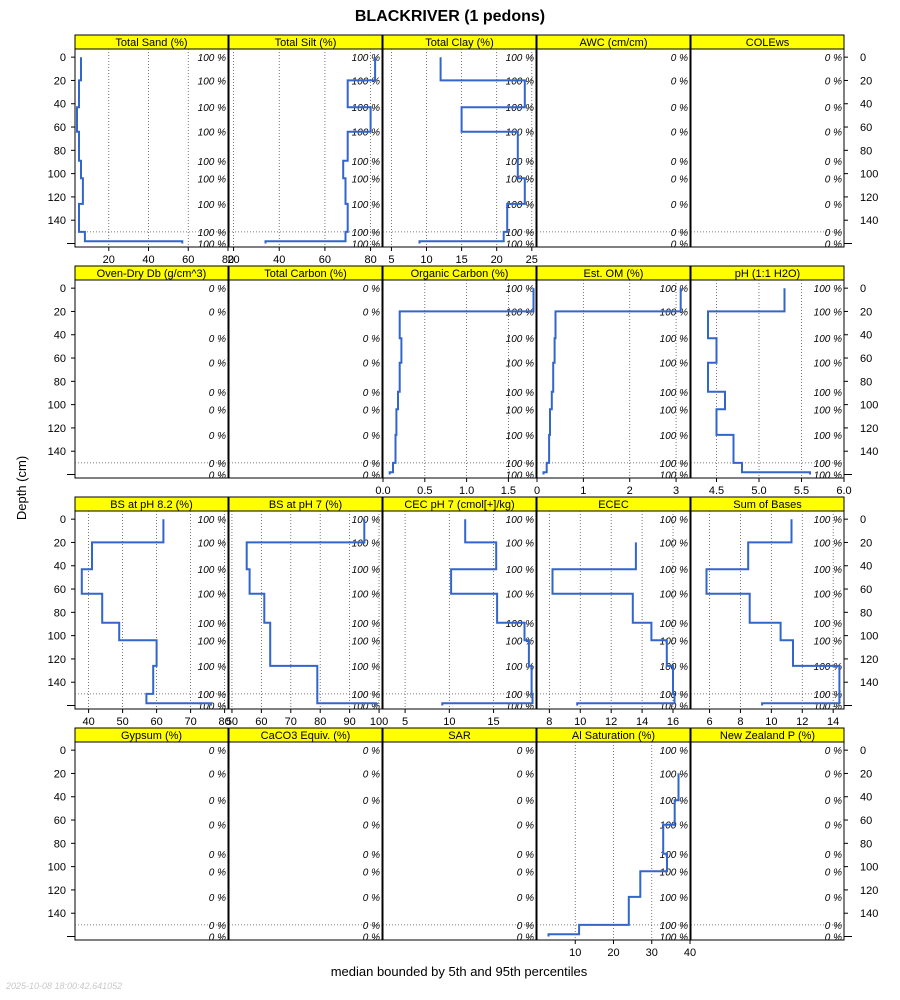 The width and height of the screenshot is (900, 1000). I want to click on chart-title: BLACKRIVER (1 pedons), so click(450, 16).